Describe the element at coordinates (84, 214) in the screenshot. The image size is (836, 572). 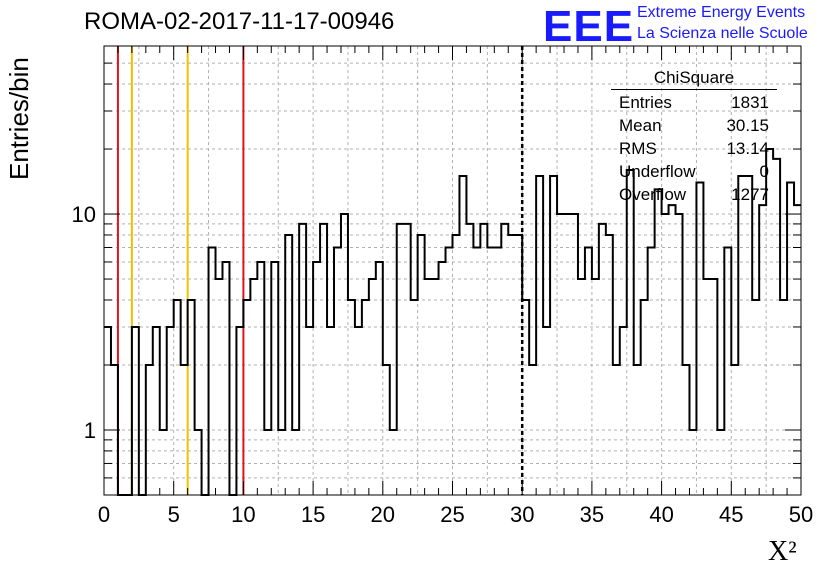
I see `y-tick-label: 10` at that location.